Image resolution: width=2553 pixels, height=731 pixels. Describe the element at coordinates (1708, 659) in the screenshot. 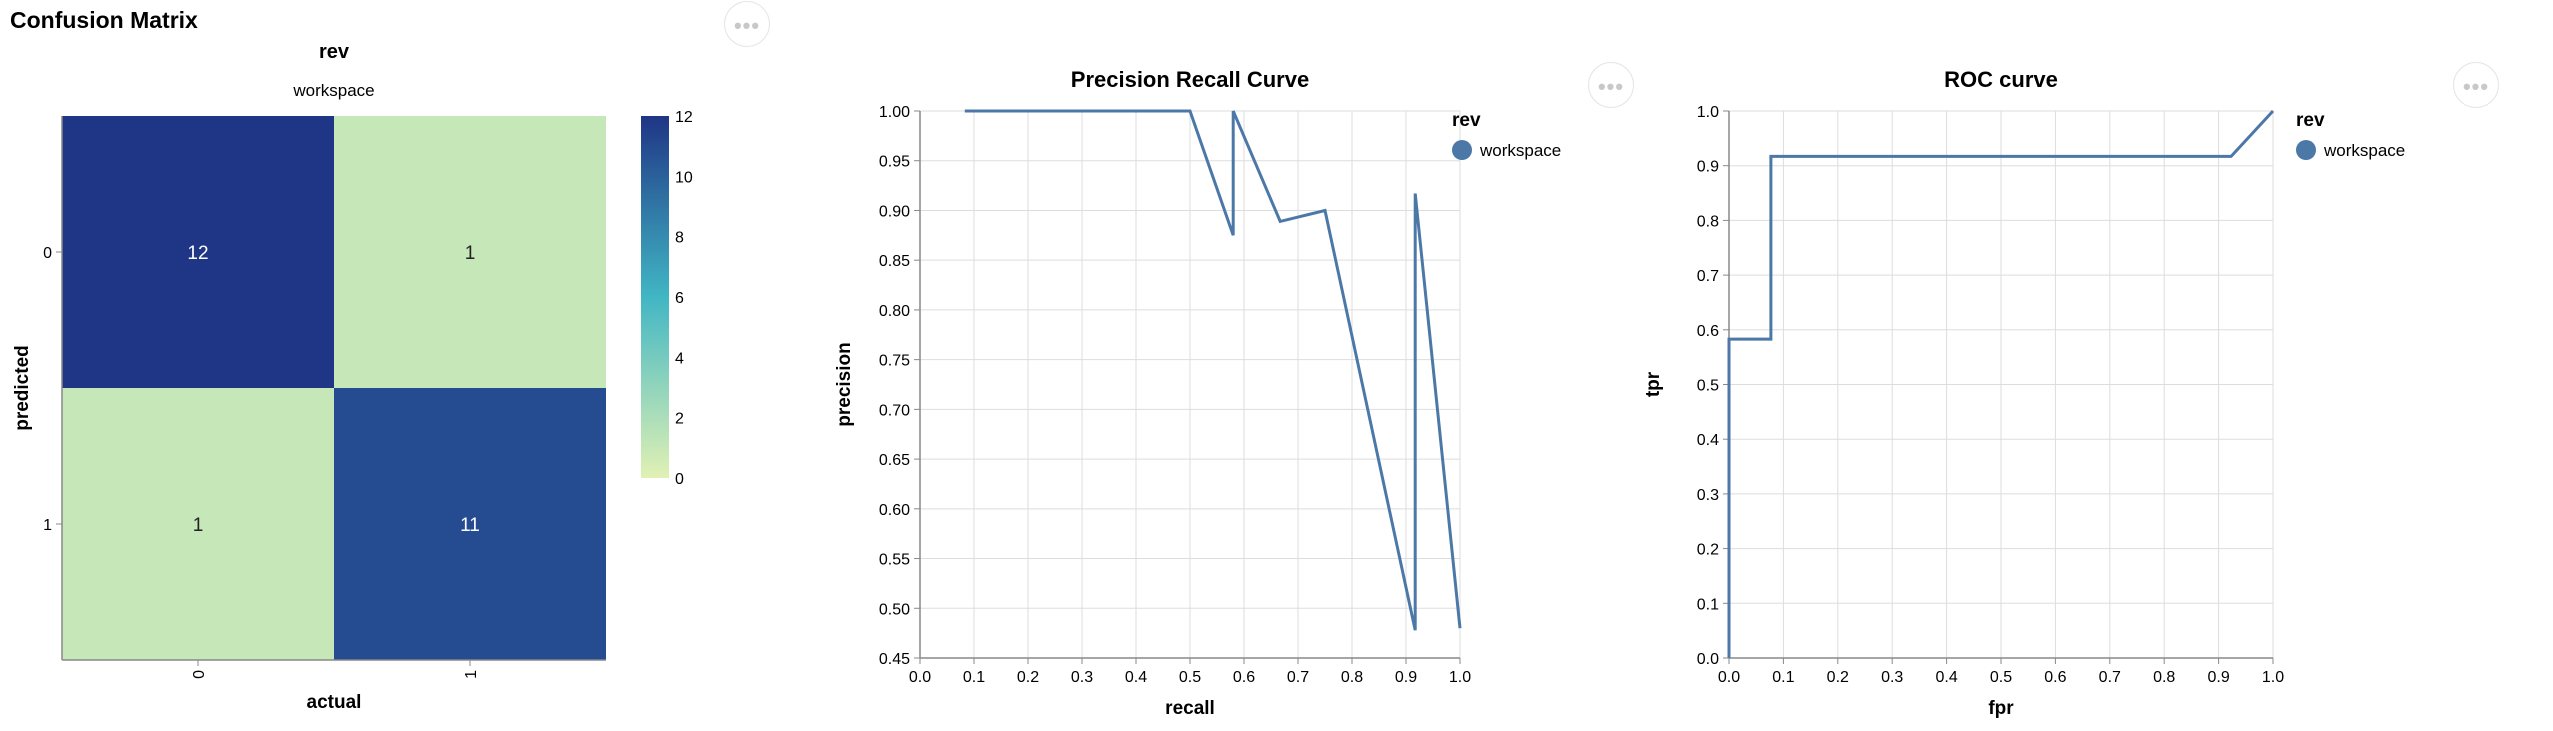

I see `y-tick-label: 0.0` at that location.